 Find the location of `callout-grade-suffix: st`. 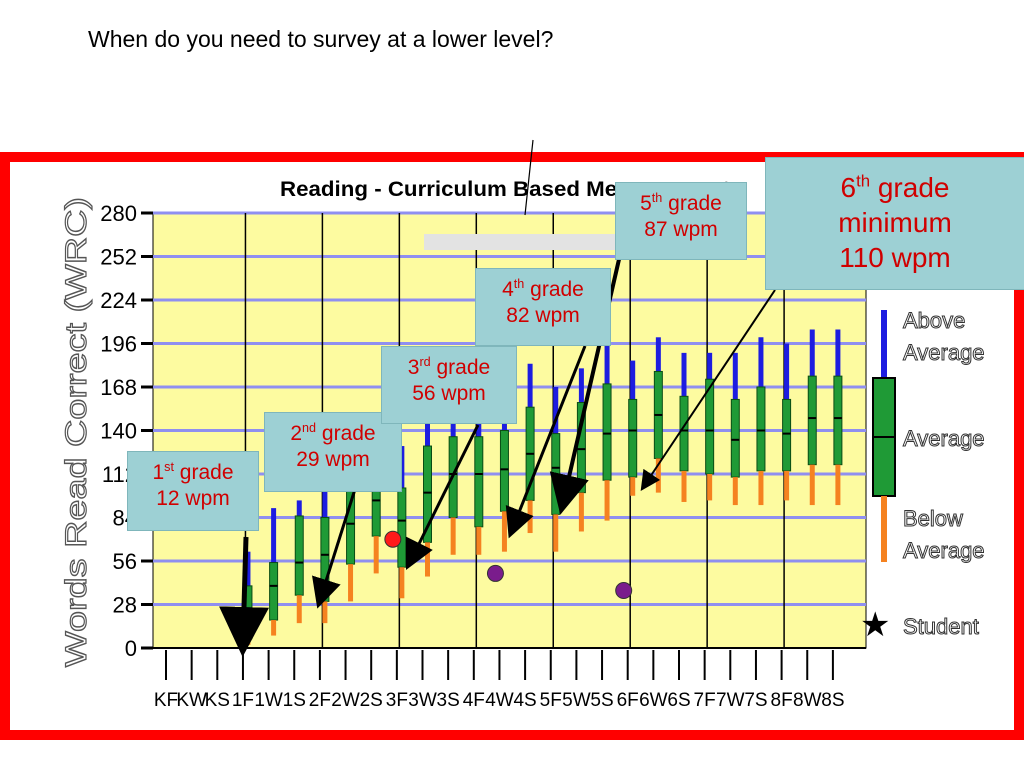

callout-grade-suffix: st is located at coordinates (169, 467).